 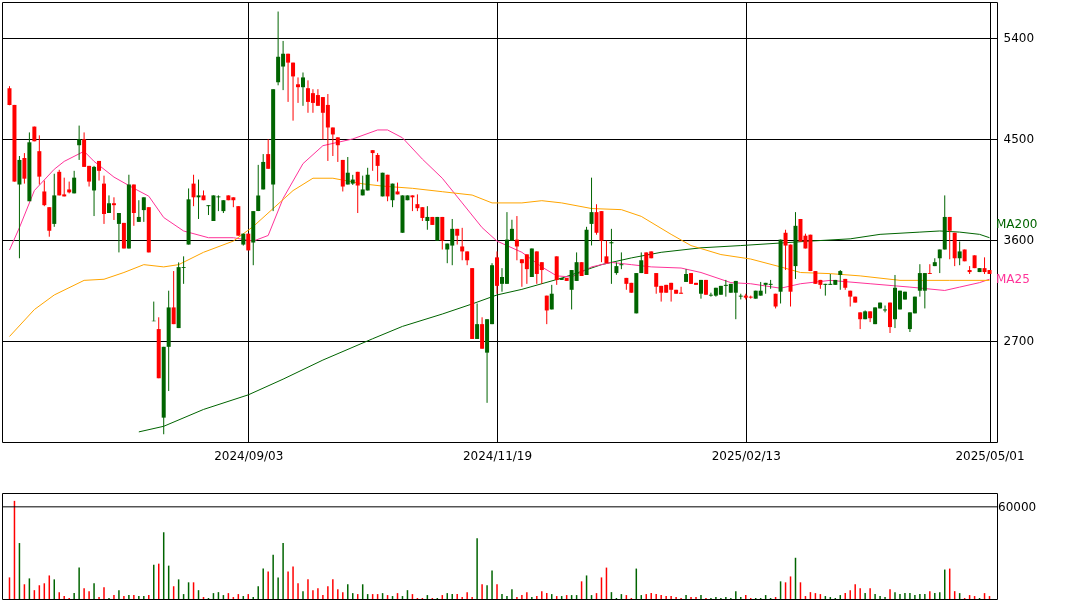 What do you see at coordinates (1019, 240) in the screenshot?
I see `y-tick-label: 3600` at bounding box center [1019, 240].